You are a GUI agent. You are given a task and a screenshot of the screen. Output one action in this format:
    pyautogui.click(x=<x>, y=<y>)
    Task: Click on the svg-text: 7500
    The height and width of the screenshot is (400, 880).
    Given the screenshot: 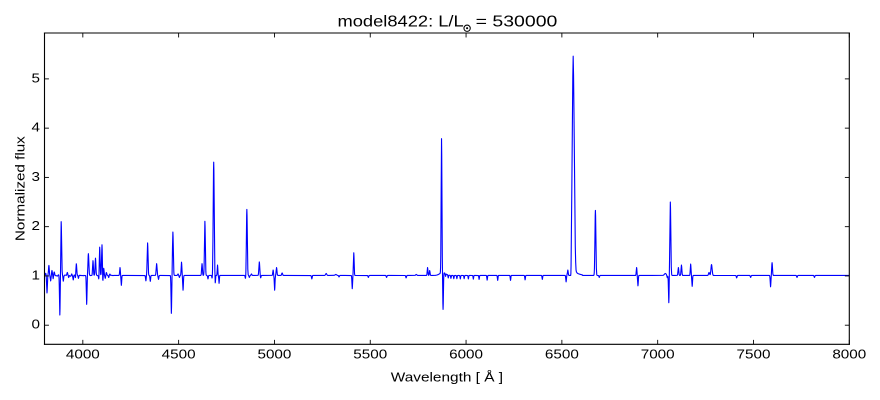 What is the action you would take?
    pyautogui.click(x=754, y=353)
    